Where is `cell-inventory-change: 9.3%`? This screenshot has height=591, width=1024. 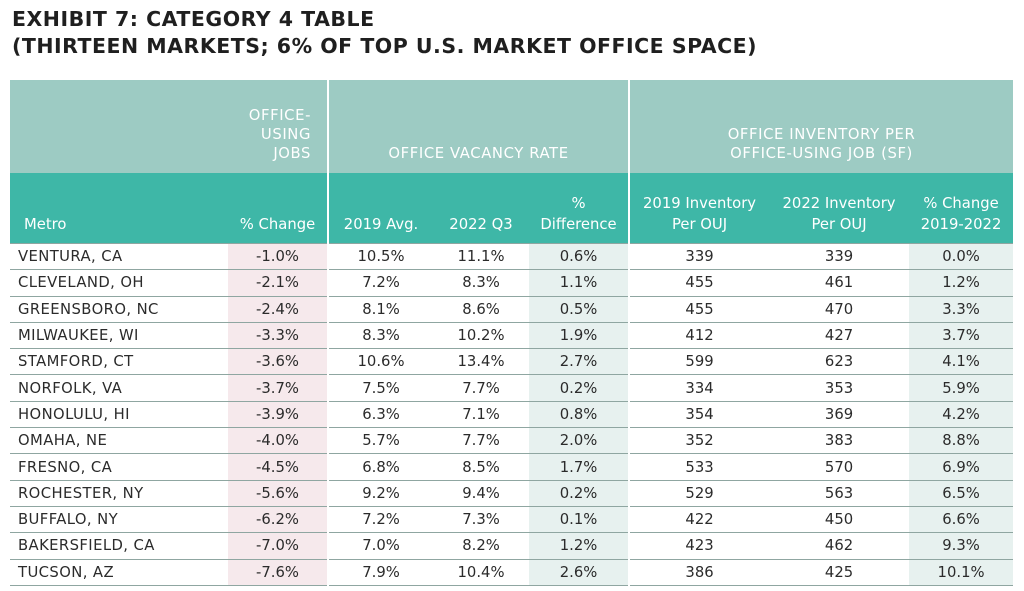 cell-inventory-change: 9.3% is located at coordinates (961, 546).